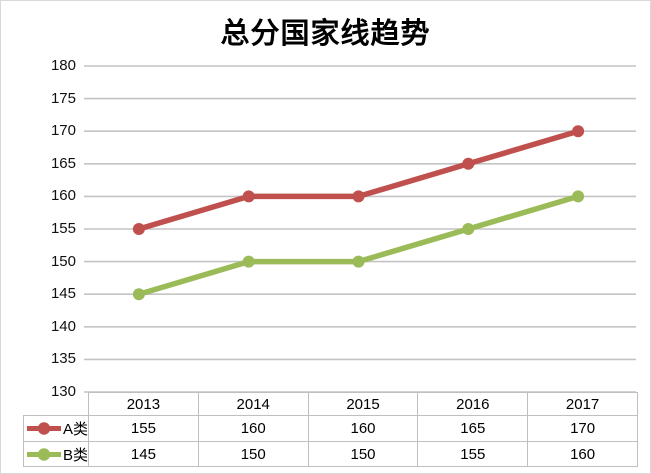 The width and height of the screenshot is (651, 474). Describe the element at coordinates (582, 404) in the screenshot. I see `year-header-cell: 2017` at that location.